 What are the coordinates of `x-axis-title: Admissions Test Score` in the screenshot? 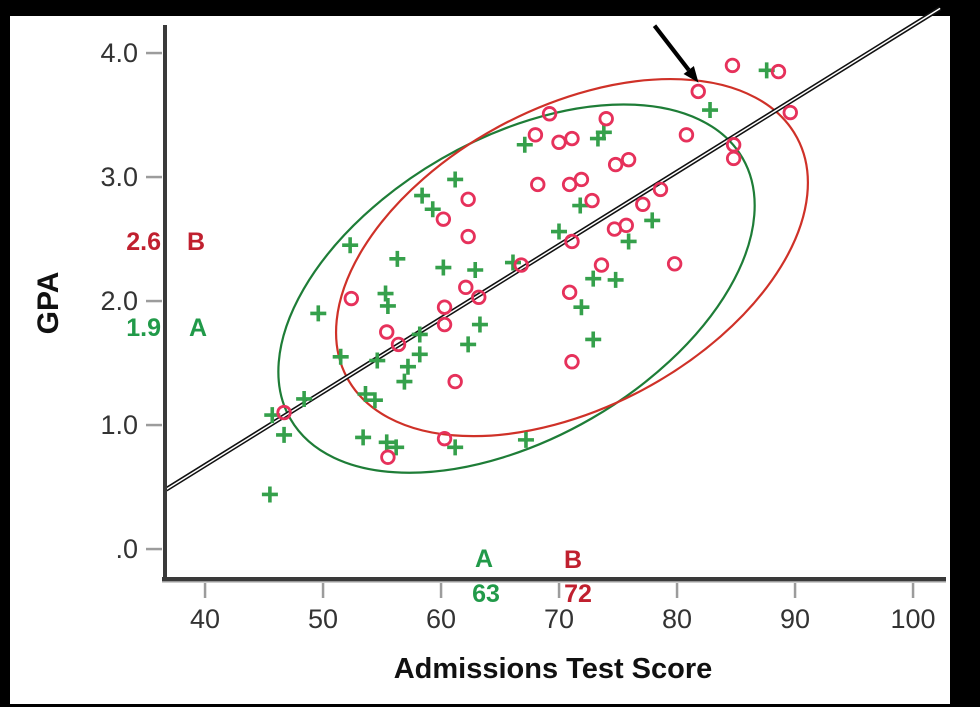 It's located at (553, 669).